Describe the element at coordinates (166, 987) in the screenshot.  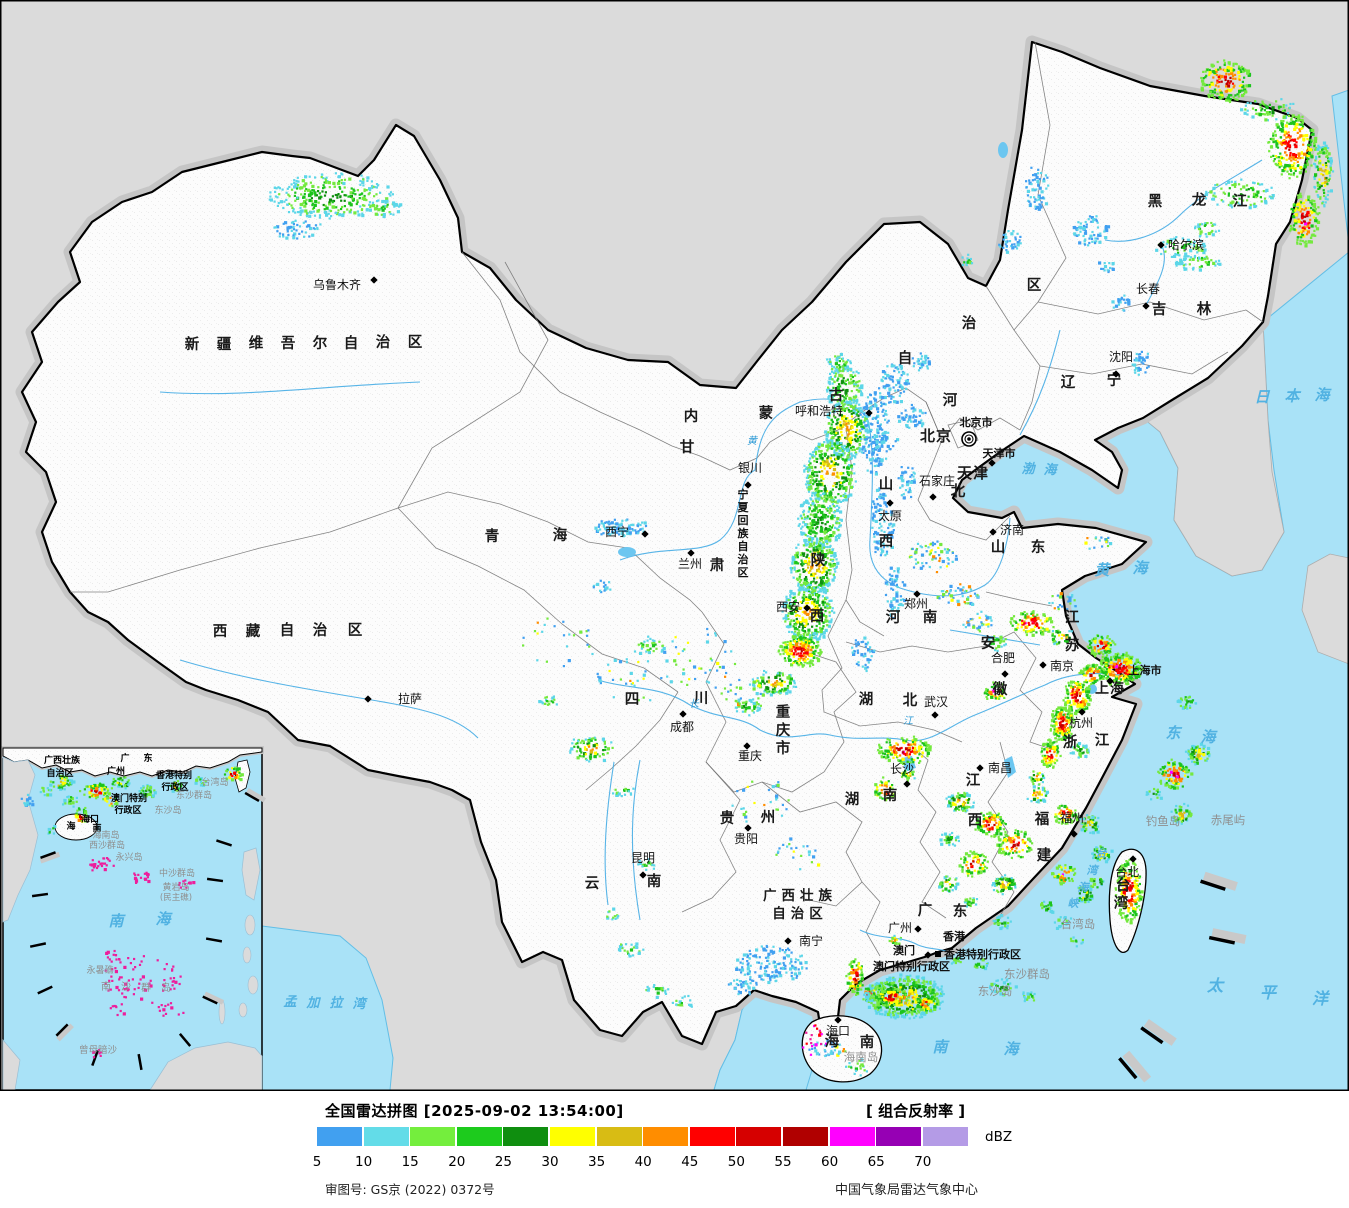
I see `inset-label: 岛` at that location.